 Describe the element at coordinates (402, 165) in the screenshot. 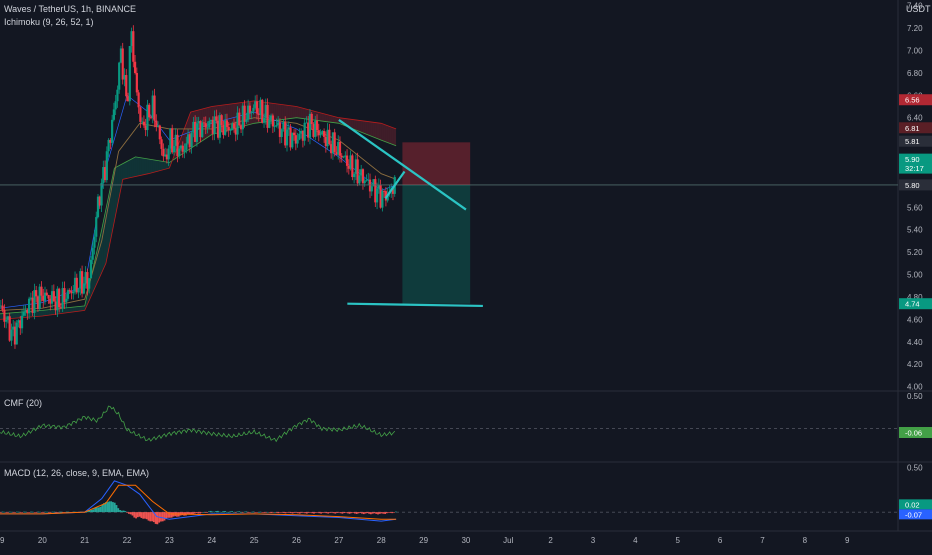

I see `trendline` at that location.